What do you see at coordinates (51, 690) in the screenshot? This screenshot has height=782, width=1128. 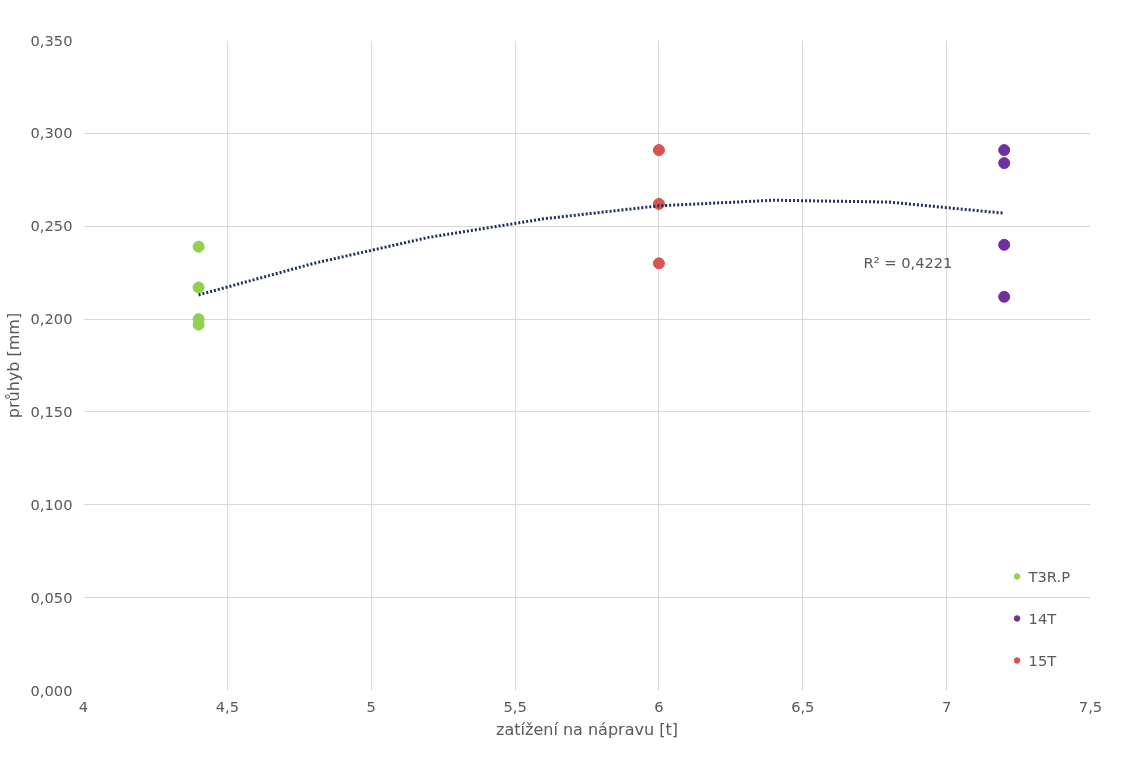 I see `y-tick-label: 0,000` at bounding box center [51, 690].